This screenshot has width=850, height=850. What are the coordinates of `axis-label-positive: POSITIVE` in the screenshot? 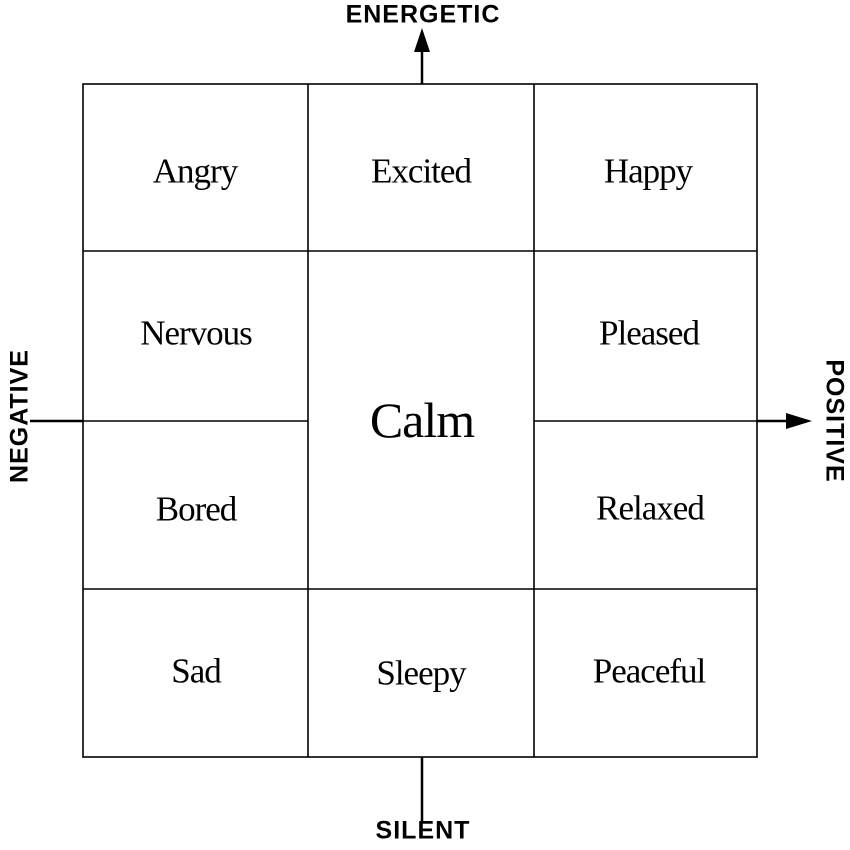 It's located at (834, 421).